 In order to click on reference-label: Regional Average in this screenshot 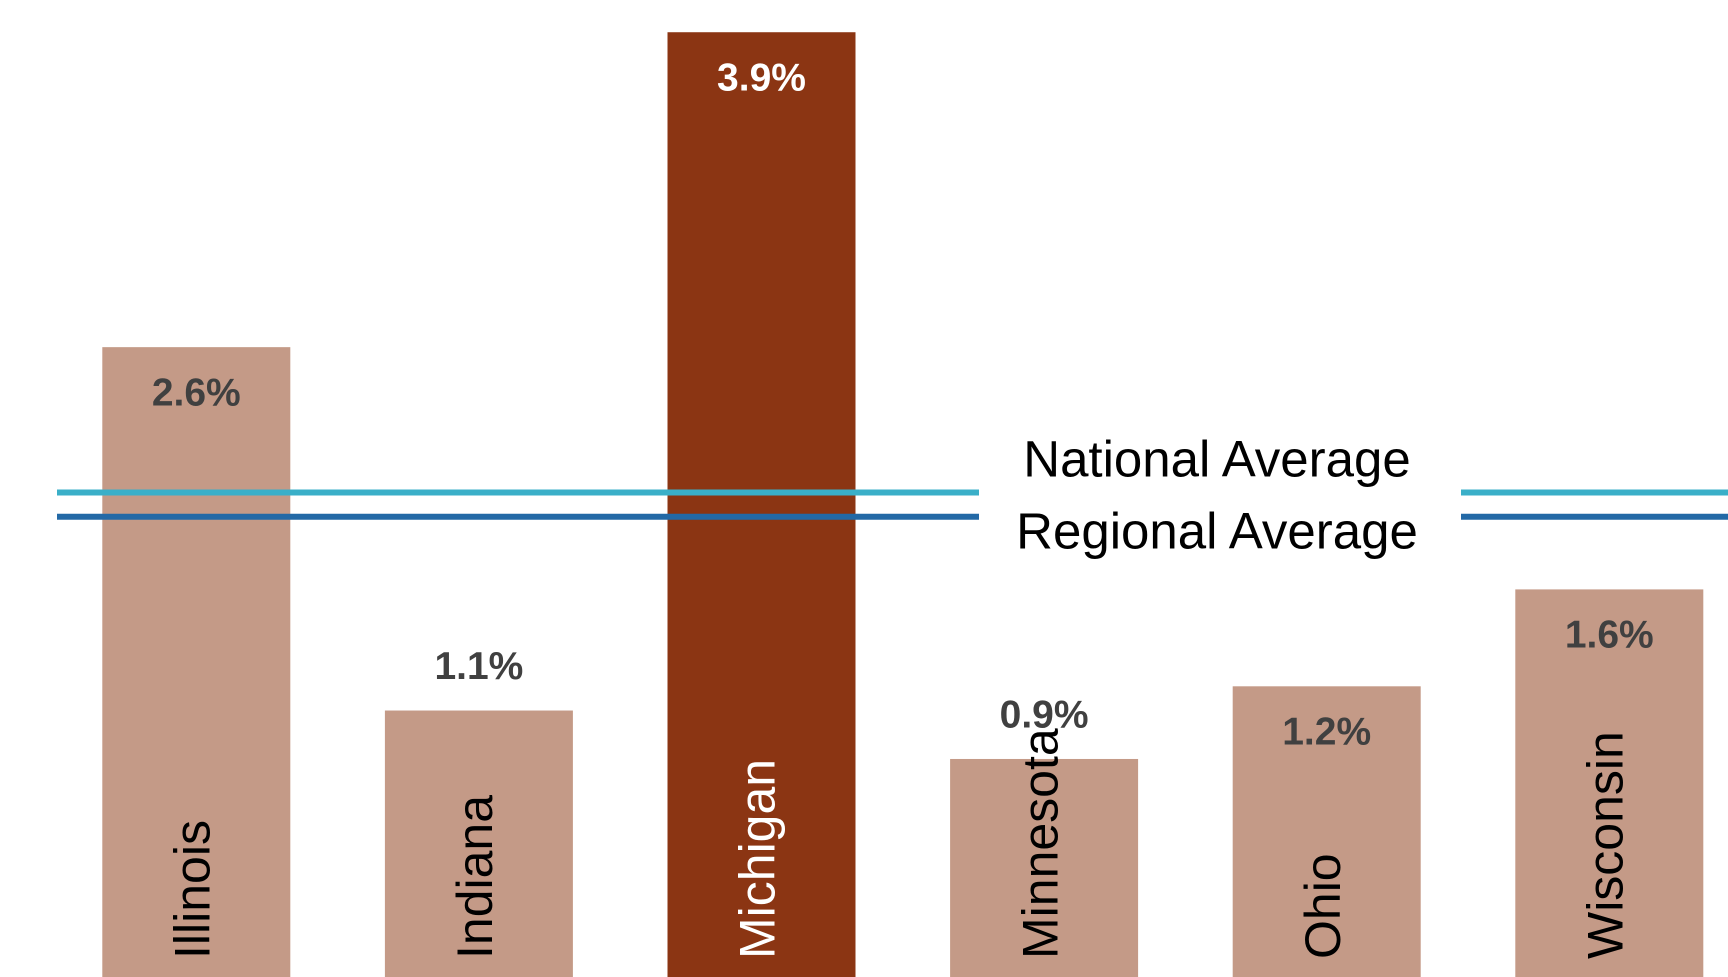, I will do `click(1217, 530)`.